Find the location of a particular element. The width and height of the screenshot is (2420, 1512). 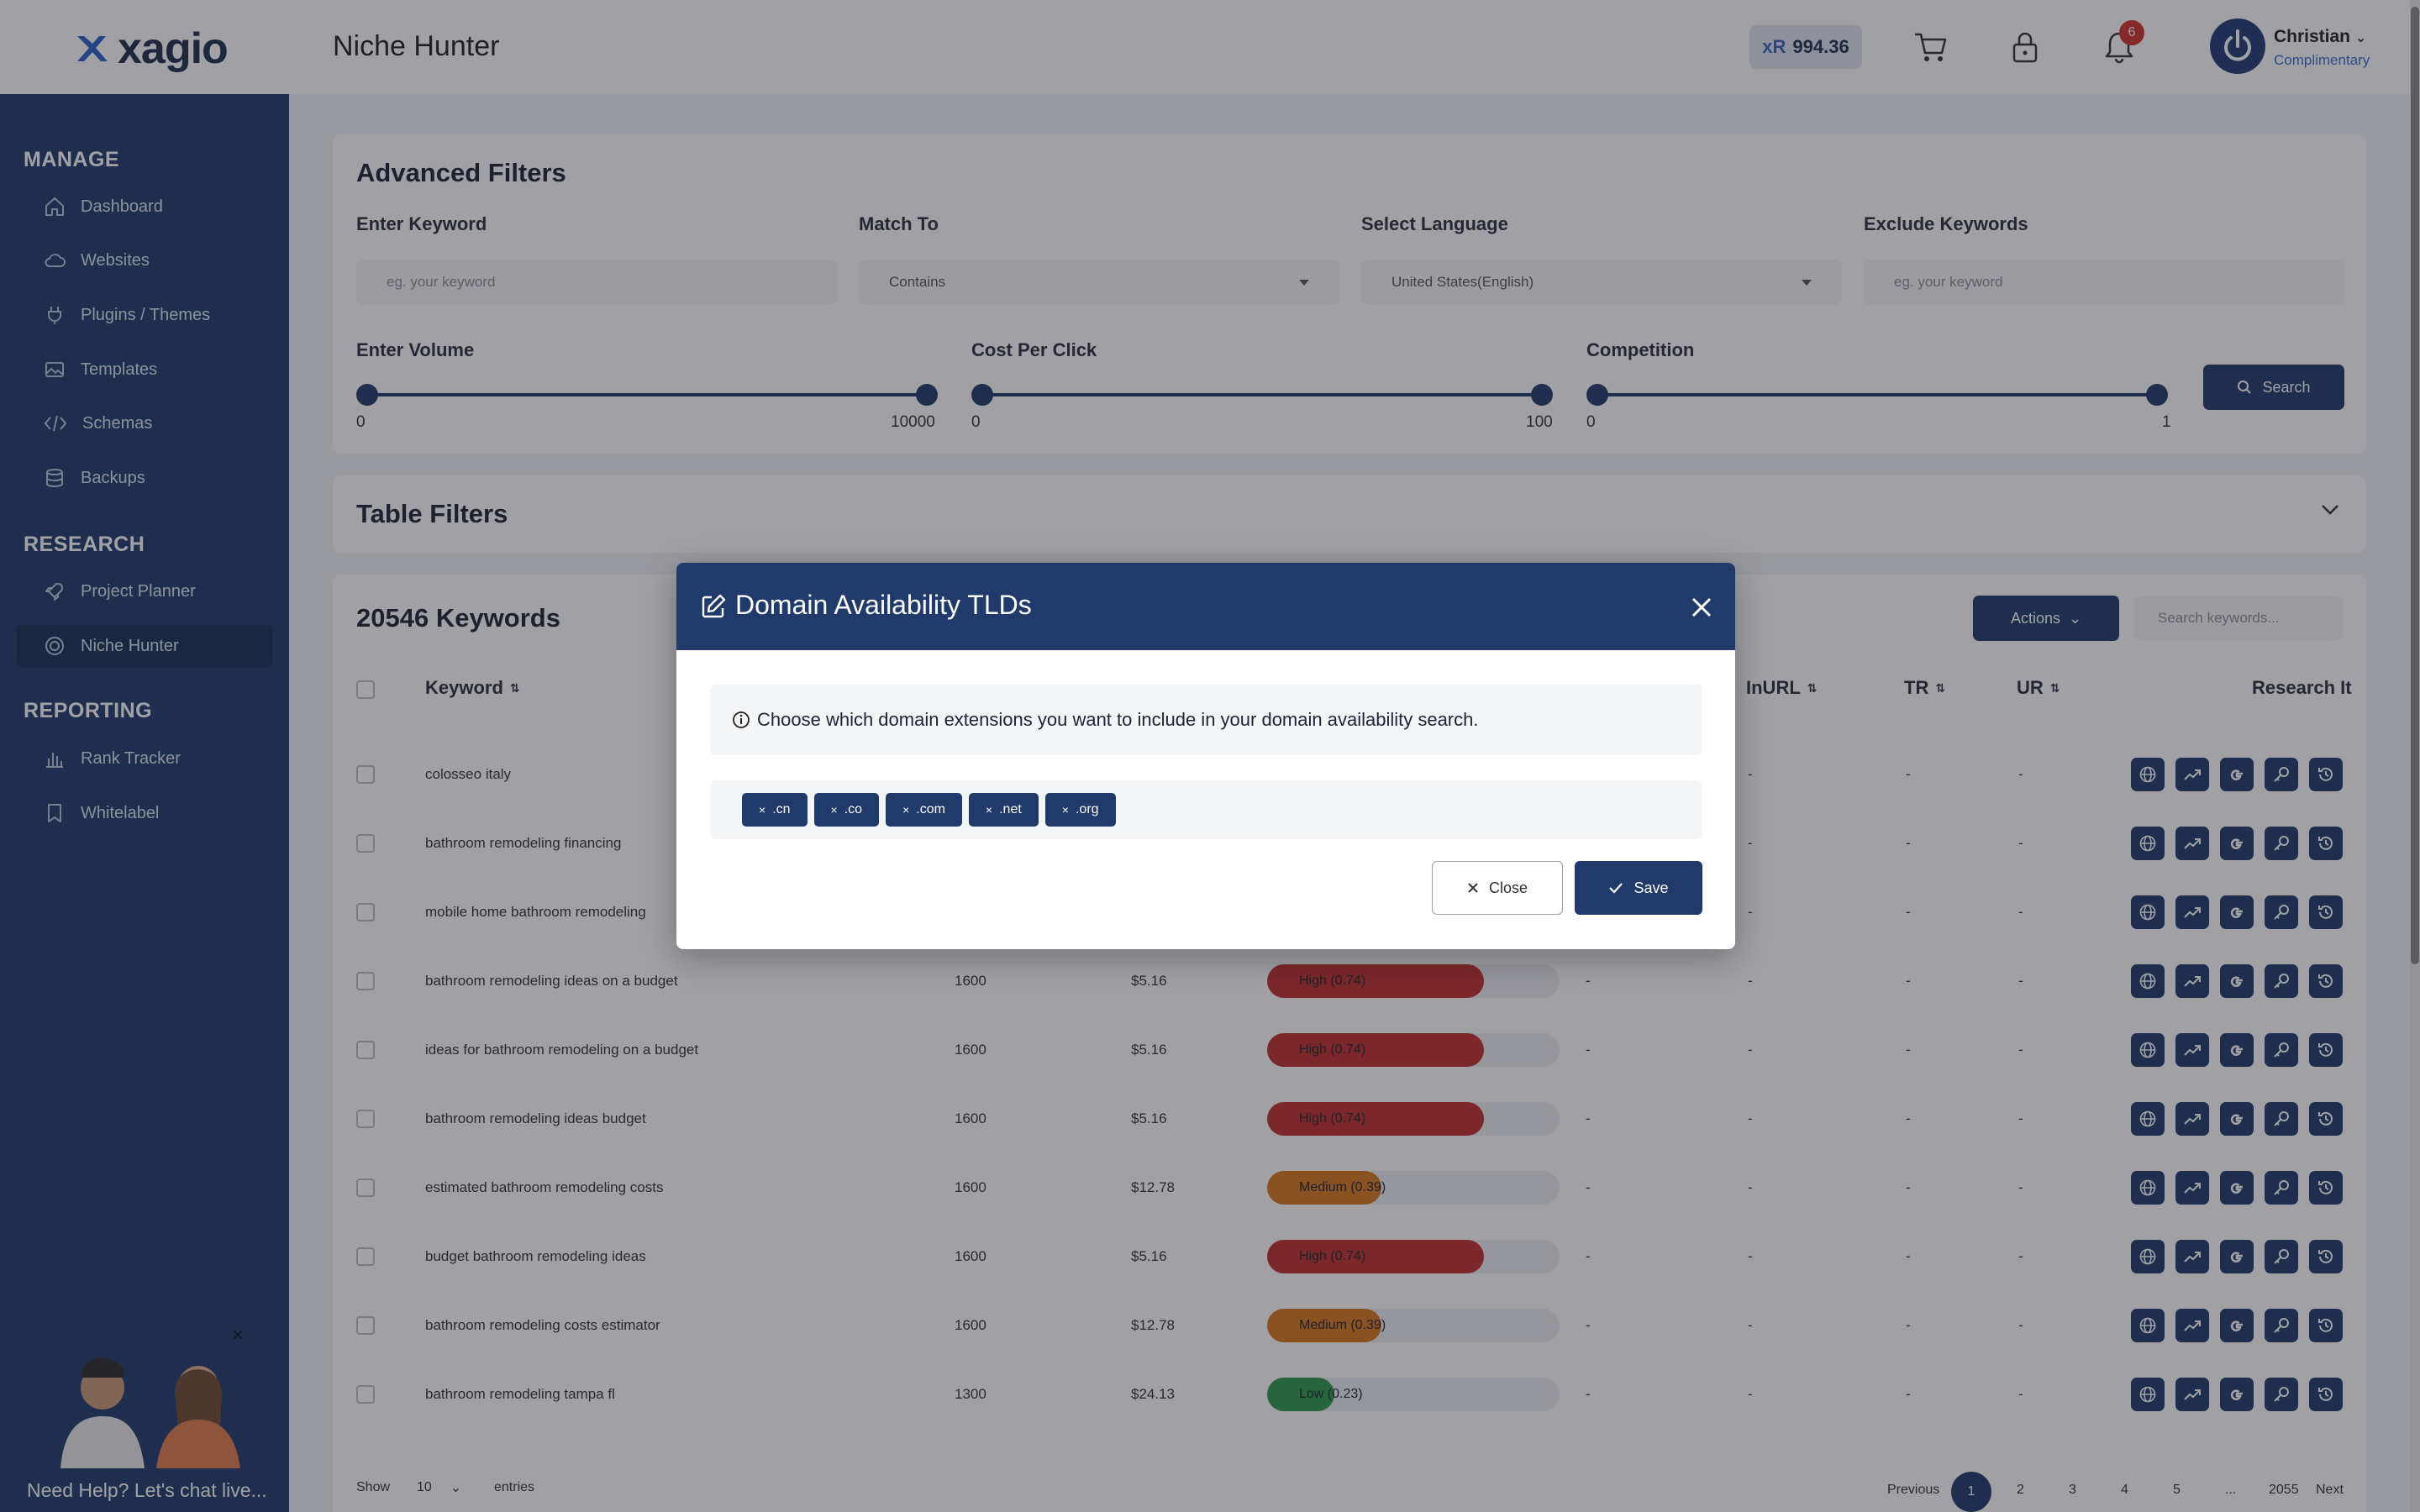

tld-tag: × .com is located at coordinates (924, 810).